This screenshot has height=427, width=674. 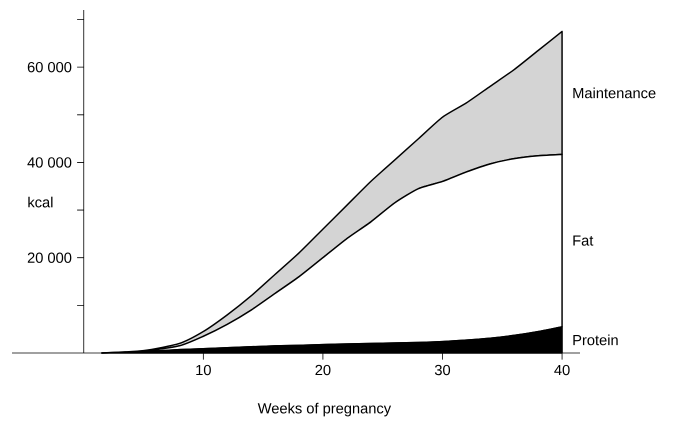 I want to click on x-tick-label: 20, so click(x=322, y=370).